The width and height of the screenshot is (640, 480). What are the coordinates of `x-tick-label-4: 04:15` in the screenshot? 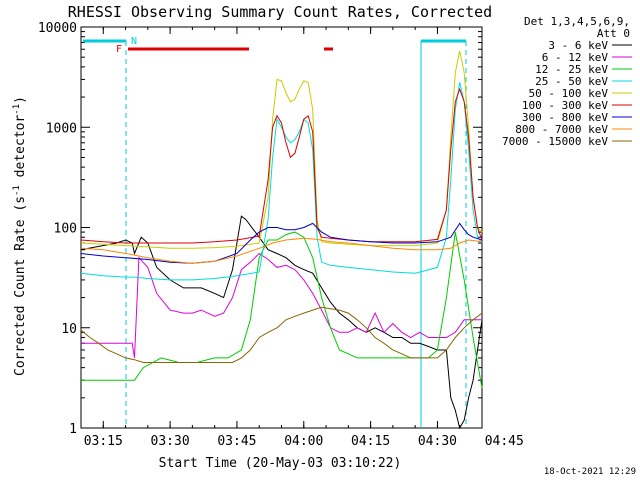 It's located at (370, 441).